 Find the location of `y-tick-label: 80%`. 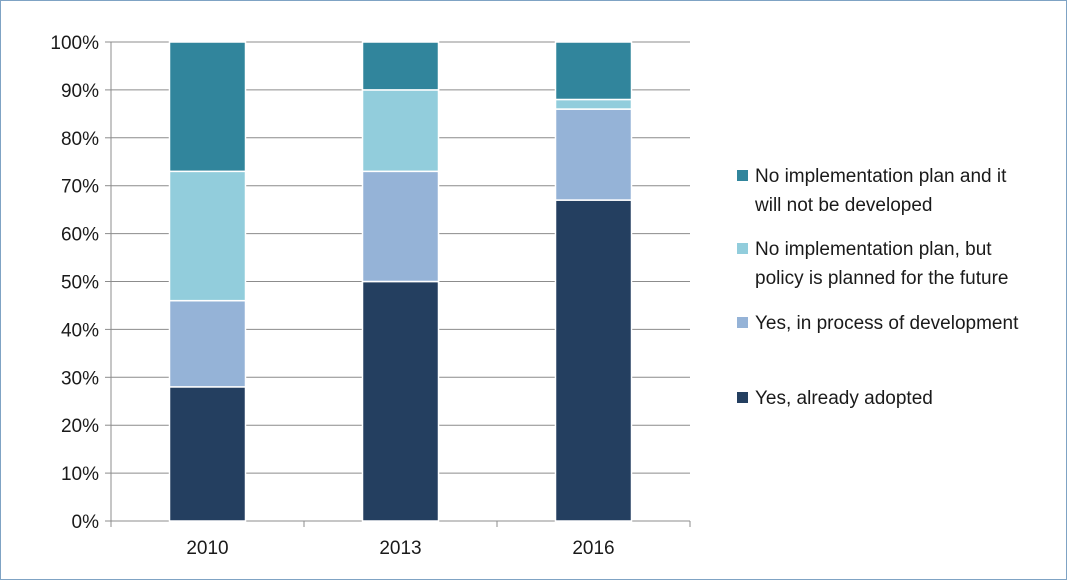

y-tick-label: 80% is located at coordinates (80, 139).